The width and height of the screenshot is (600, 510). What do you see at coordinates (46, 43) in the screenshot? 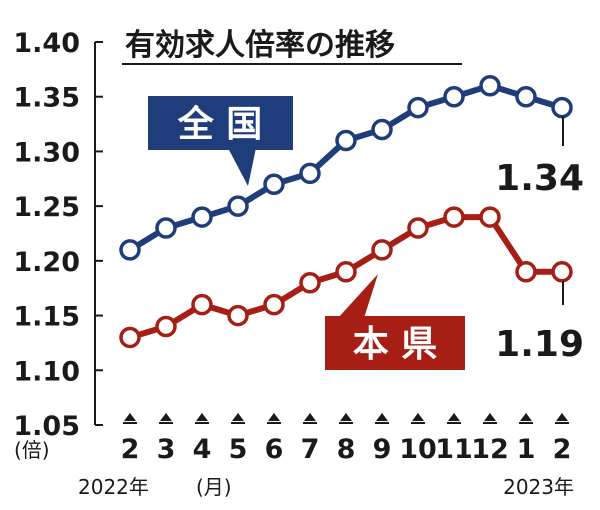
I see `y-tick-label: 1.40` at bounding box center [46, 43].